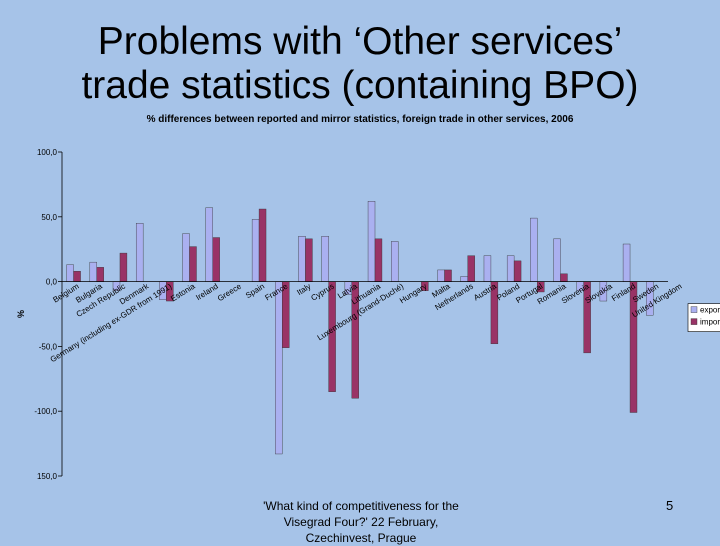 The height and width of the screenshot is (546, 720). Describe the element at coordinates (48, 346) in the screenshot. I see `y-tick-label: -50,0` at that location.